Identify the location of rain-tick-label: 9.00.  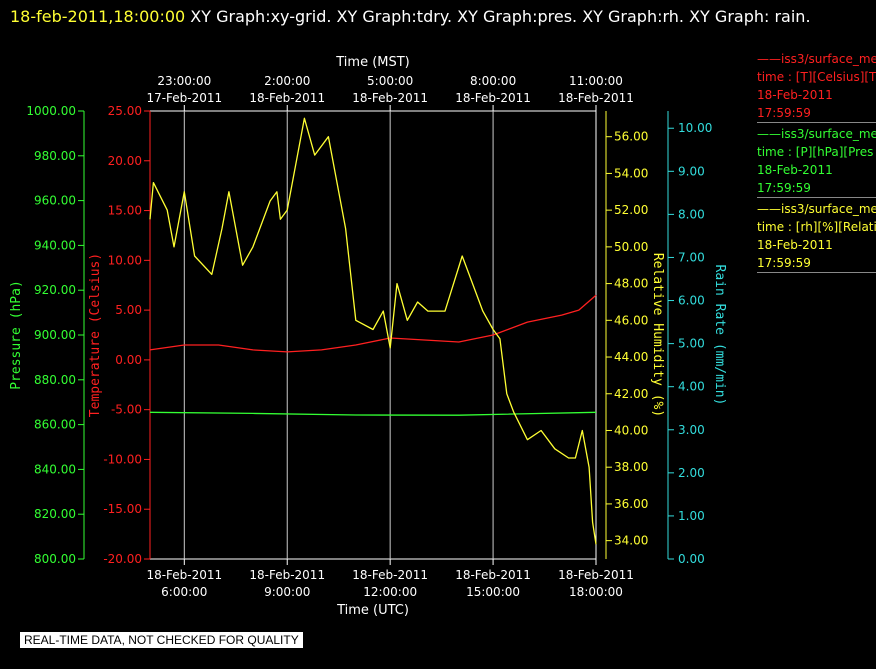
(691, 171).